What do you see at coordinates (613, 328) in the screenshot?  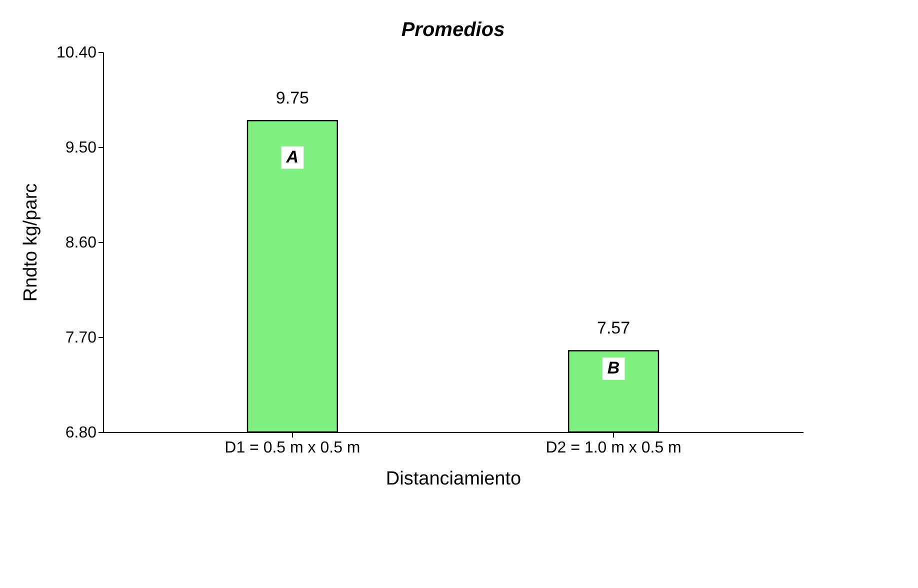 I see `data-label: 7.57` at bounding box center [613, 328].